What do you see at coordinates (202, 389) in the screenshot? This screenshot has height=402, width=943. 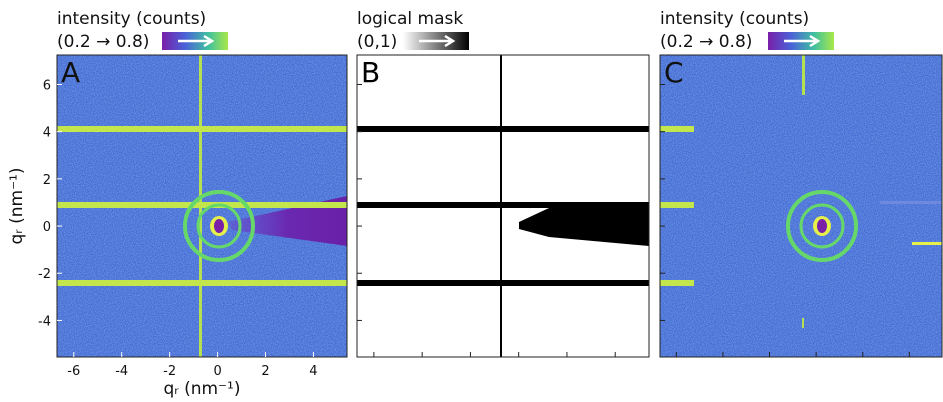 I see `x-axis-label: qᵣ (nm⁻¹)` at bounding box center [202, 389].